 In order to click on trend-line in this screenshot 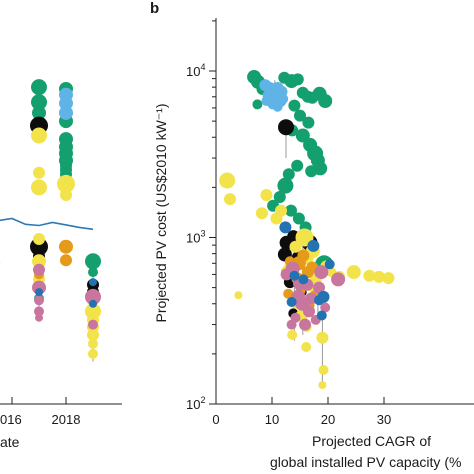, I will do `click(47, 224)`.